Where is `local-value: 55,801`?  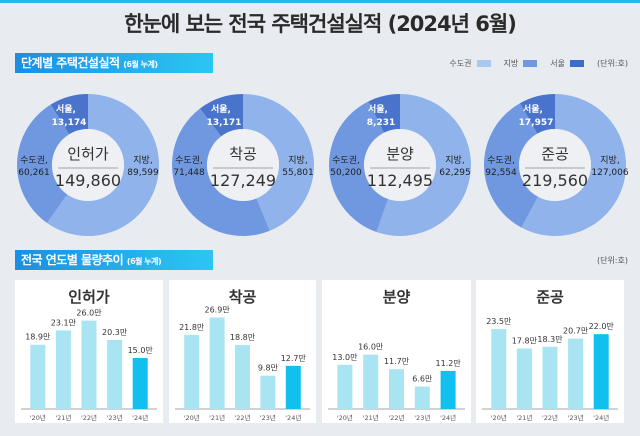
local-value: 55,801 is located at coordinates (298, 173).